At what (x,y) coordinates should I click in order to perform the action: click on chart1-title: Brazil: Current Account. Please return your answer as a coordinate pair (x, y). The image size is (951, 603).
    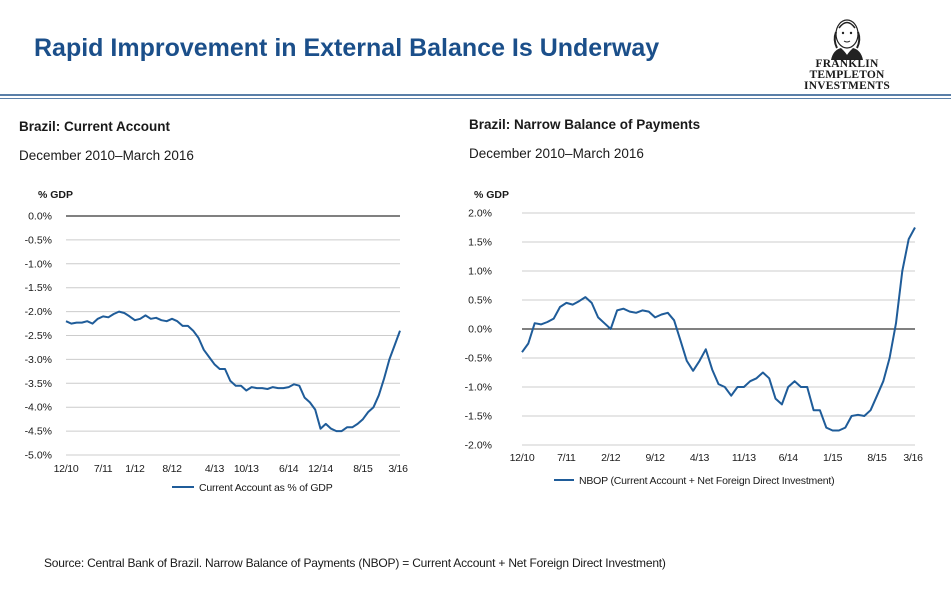
    Looking at the image, I should click on (95, 126).